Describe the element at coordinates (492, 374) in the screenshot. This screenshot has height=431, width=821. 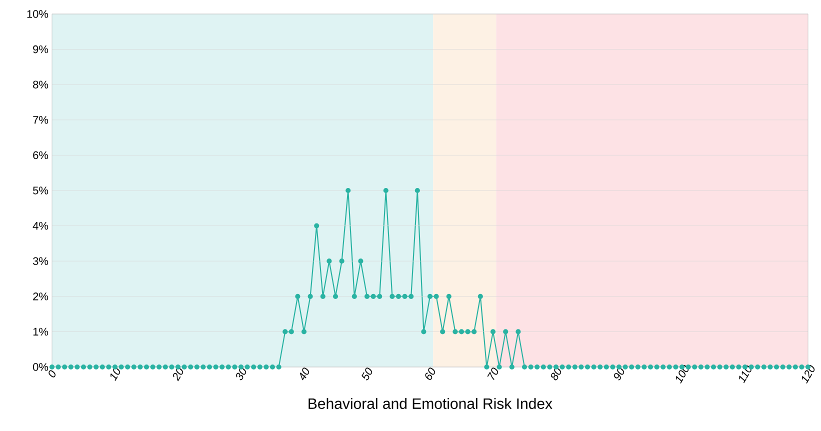
I see `x-tick-label: 70` at that location.